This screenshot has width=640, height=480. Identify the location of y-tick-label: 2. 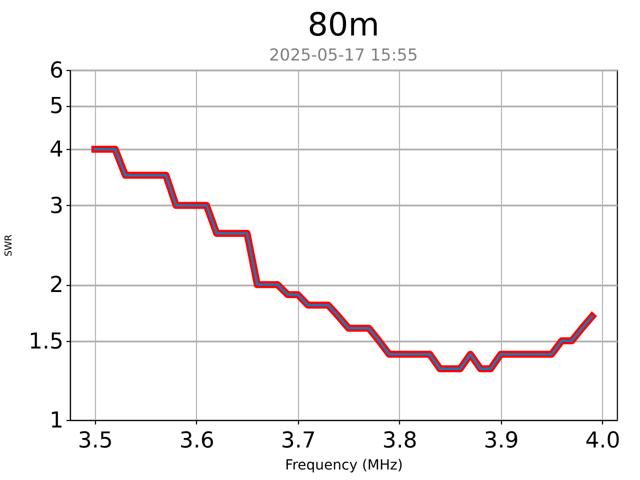
(57, 285).